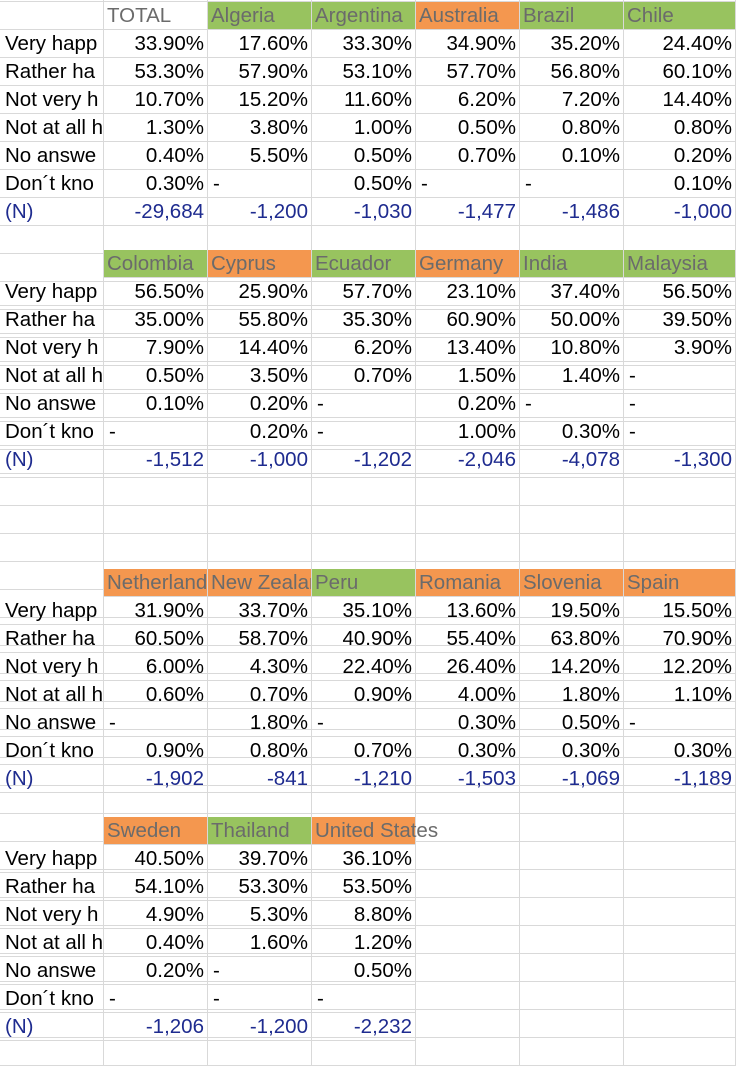  Describe the element at coordinates (156, 156) in the screenshot. I see `data-cell: 0.40%` at that location.